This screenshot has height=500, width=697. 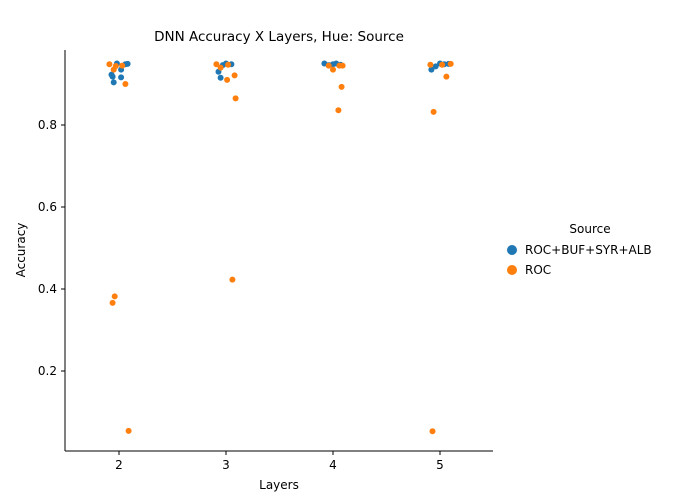 I want to click on y-axis-title: Accuracy, so click(x=21, y=250).